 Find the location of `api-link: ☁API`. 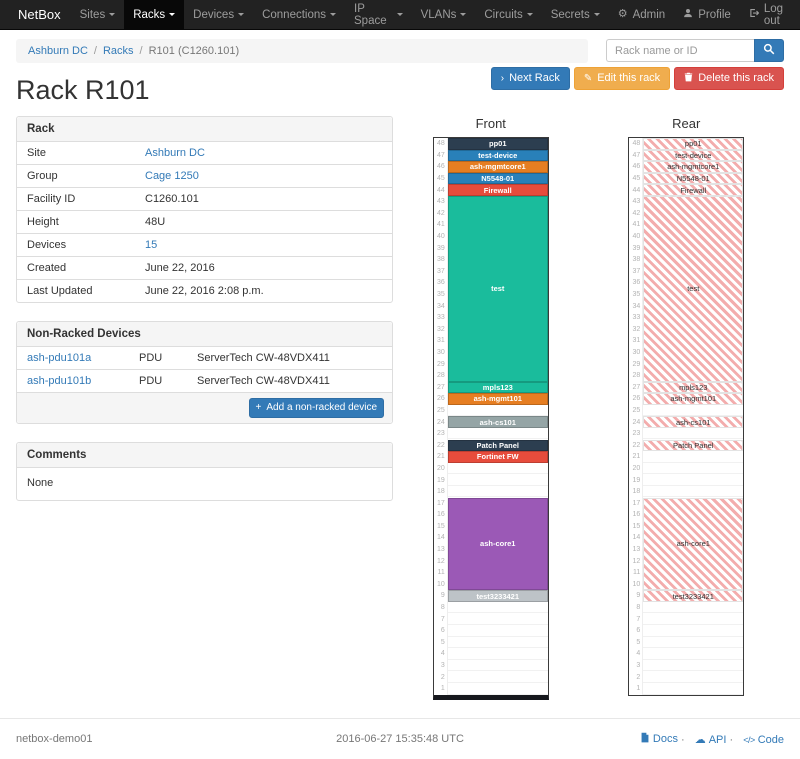

api-link: ☁API is located at coordinates (703, 739).